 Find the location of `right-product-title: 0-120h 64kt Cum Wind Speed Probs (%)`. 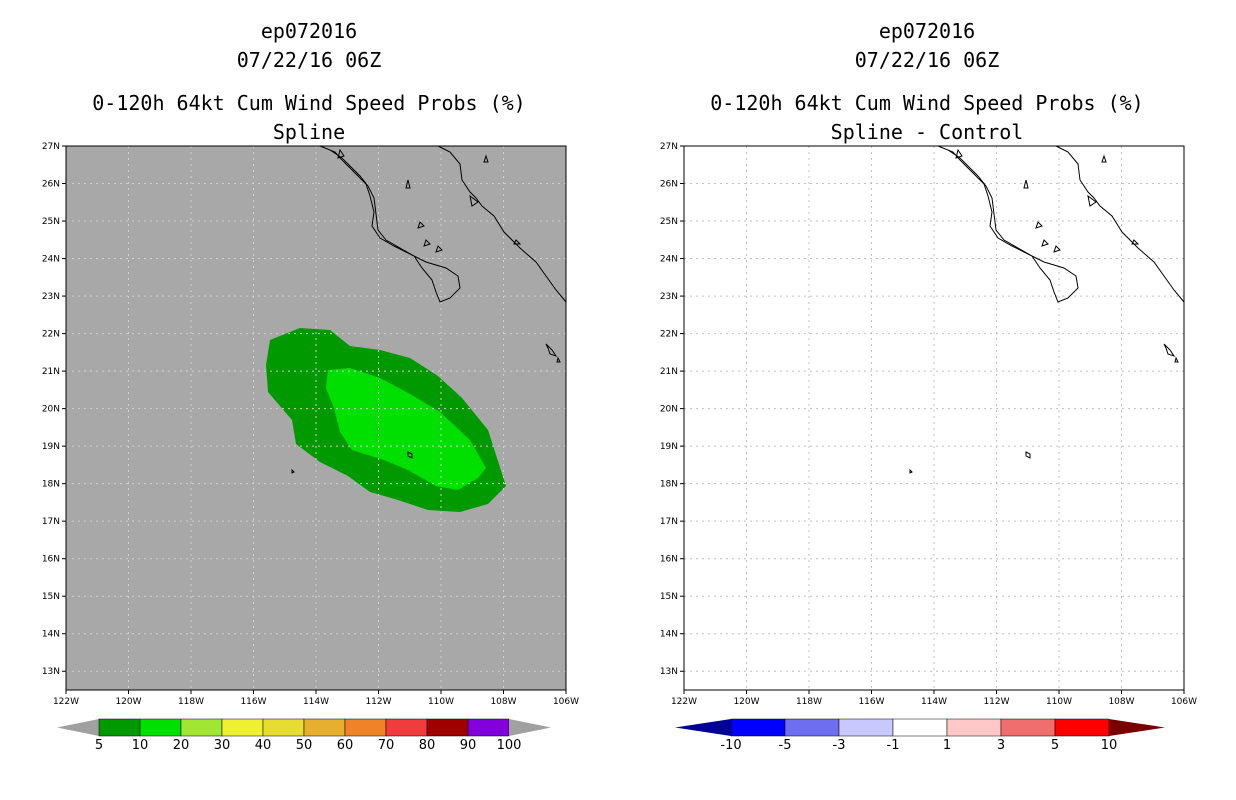

right-product-title: 0-120h 64kt Cum Wind Speed Probs (%) is located at coordinates (927, 103).